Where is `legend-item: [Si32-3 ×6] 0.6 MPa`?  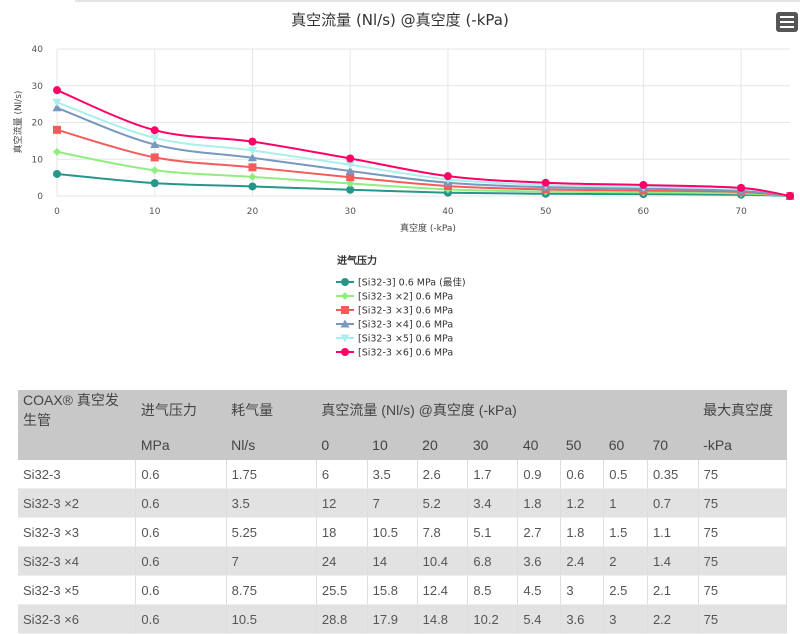 legend-item: [Si32-3 ×6] 0.6 MPa is located at coordinates (394, 353).